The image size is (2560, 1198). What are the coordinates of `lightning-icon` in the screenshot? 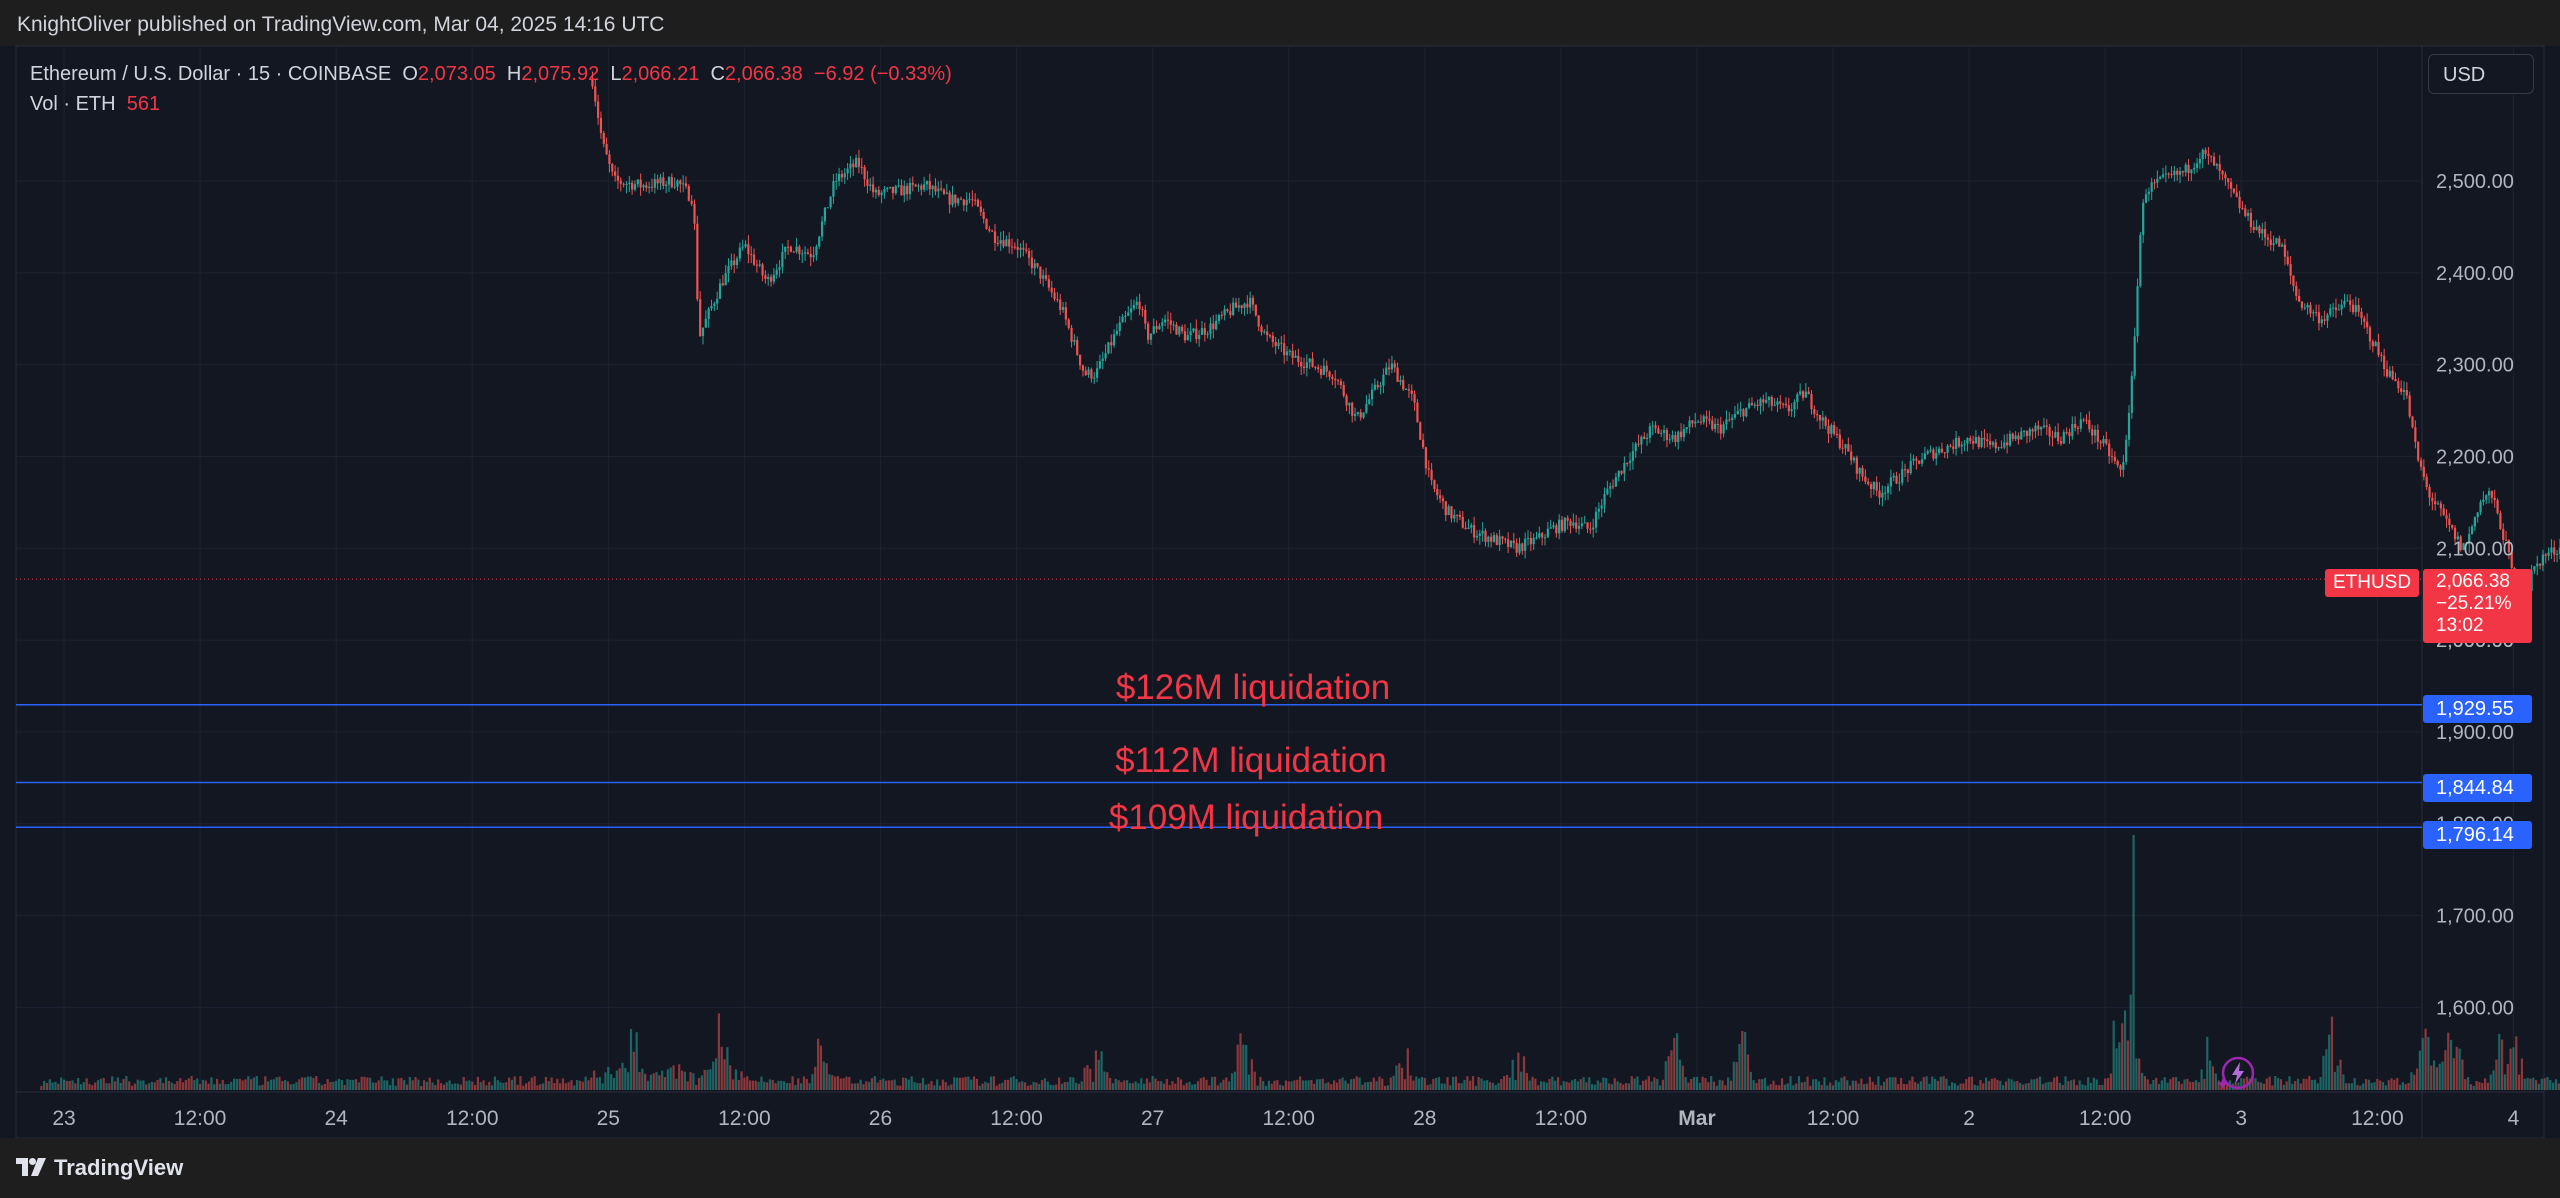 It's located at (2237, 1073).